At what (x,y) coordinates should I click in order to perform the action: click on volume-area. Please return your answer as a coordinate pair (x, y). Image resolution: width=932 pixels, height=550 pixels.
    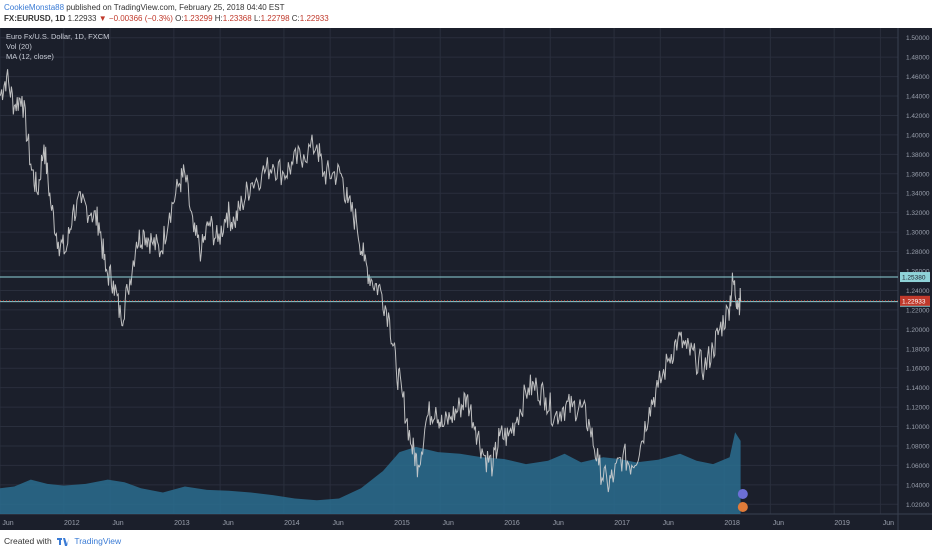
    Looking at the image, I should click on (370, 473).